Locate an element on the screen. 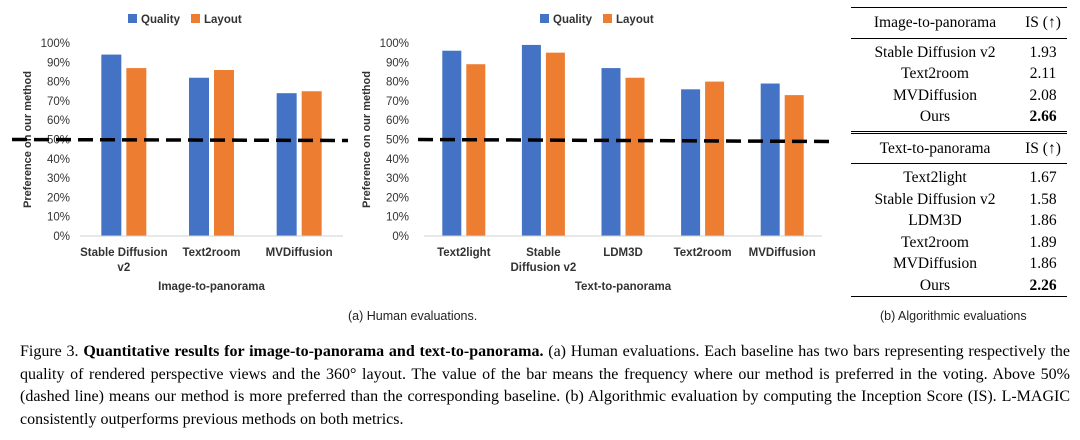 This screenshot has height=440, width=1080. x-axis-label: Image-to-panorama is located at coordinates (211, 287).